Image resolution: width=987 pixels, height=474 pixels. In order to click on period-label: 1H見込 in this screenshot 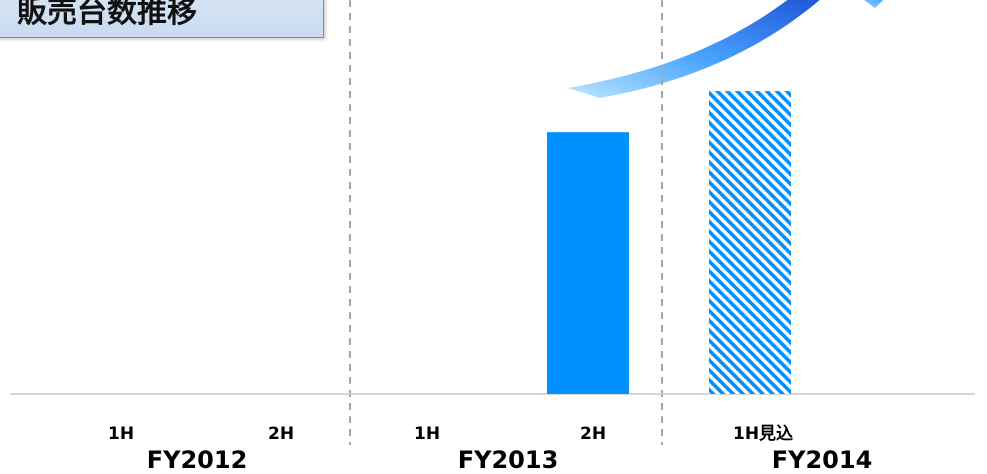, I will do `click(763, 434)`.